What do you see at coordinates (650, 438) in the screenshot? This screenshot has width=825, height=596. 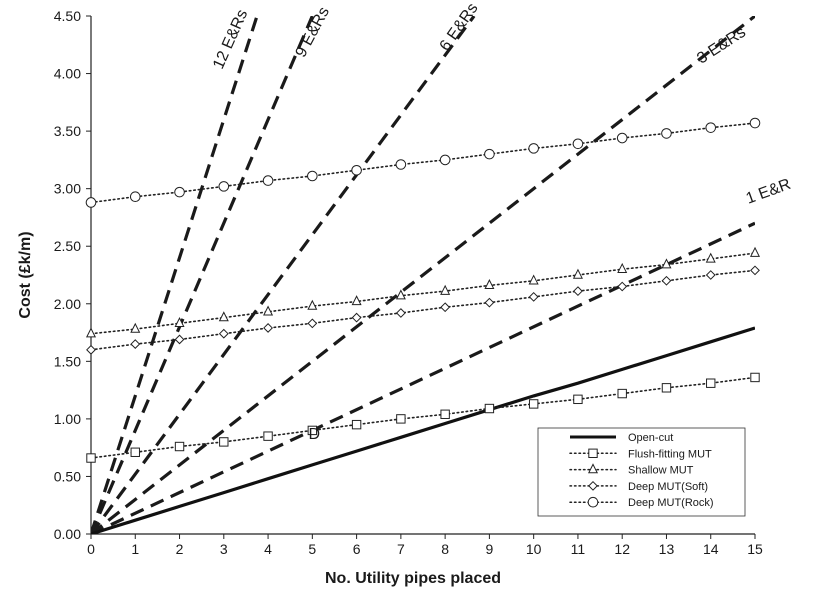 I see `legend-label: Open-cut` at bounding box center [650, 438].